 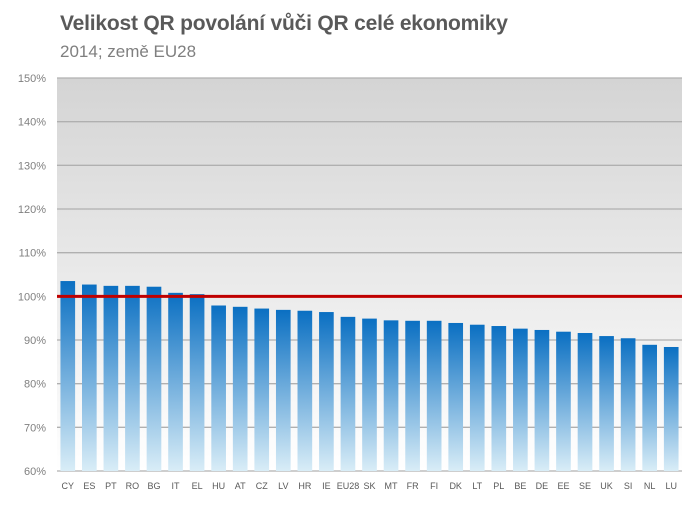 I want to click on x-tick-label: RO, so click(x=133, y=486).